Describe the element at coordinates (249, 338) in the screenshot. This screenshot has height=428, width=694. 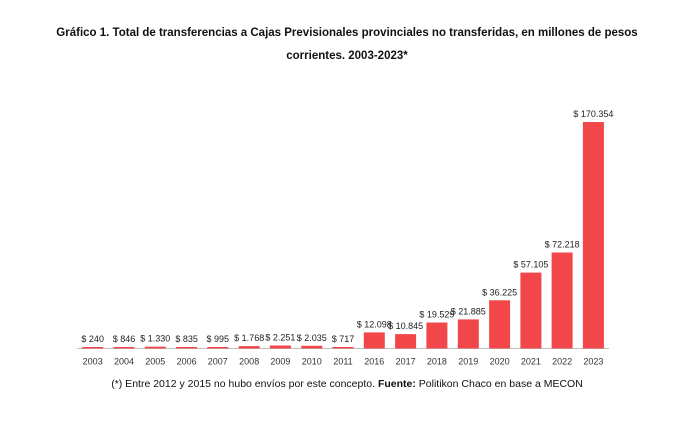
I see `data-label-2008: $ 1.768` at that location.